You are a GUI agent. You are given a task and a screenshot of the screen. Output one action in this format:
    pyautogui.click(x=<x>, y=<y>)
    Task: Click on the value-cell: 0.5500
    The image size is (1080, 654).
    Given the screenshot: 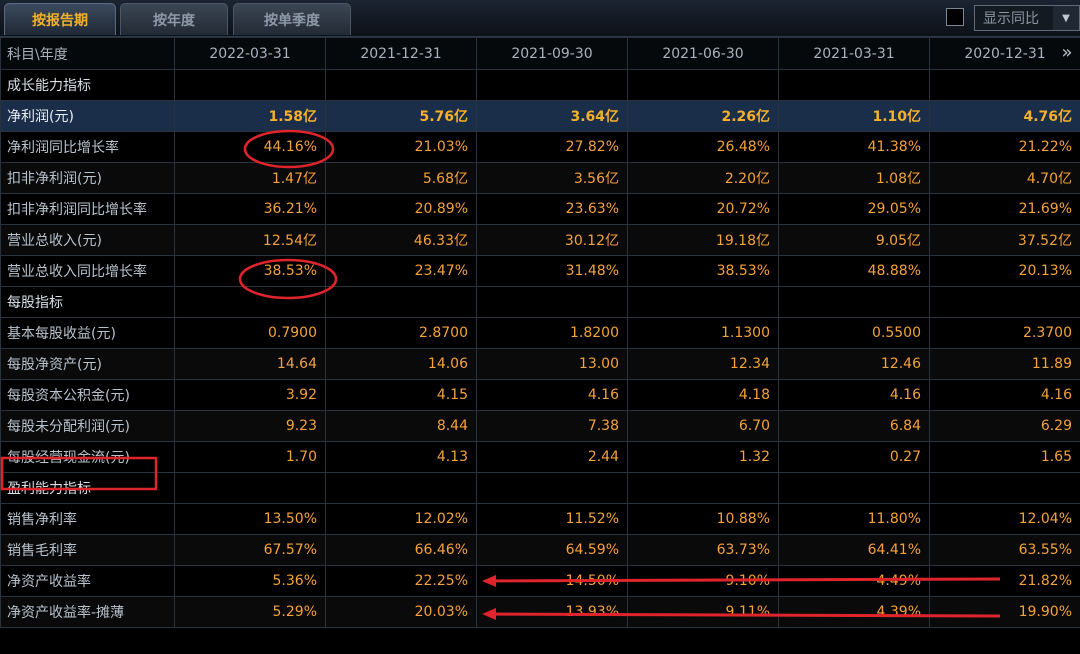 What is the action you would take?
    pyautogui.click(x=854, y=333)
    